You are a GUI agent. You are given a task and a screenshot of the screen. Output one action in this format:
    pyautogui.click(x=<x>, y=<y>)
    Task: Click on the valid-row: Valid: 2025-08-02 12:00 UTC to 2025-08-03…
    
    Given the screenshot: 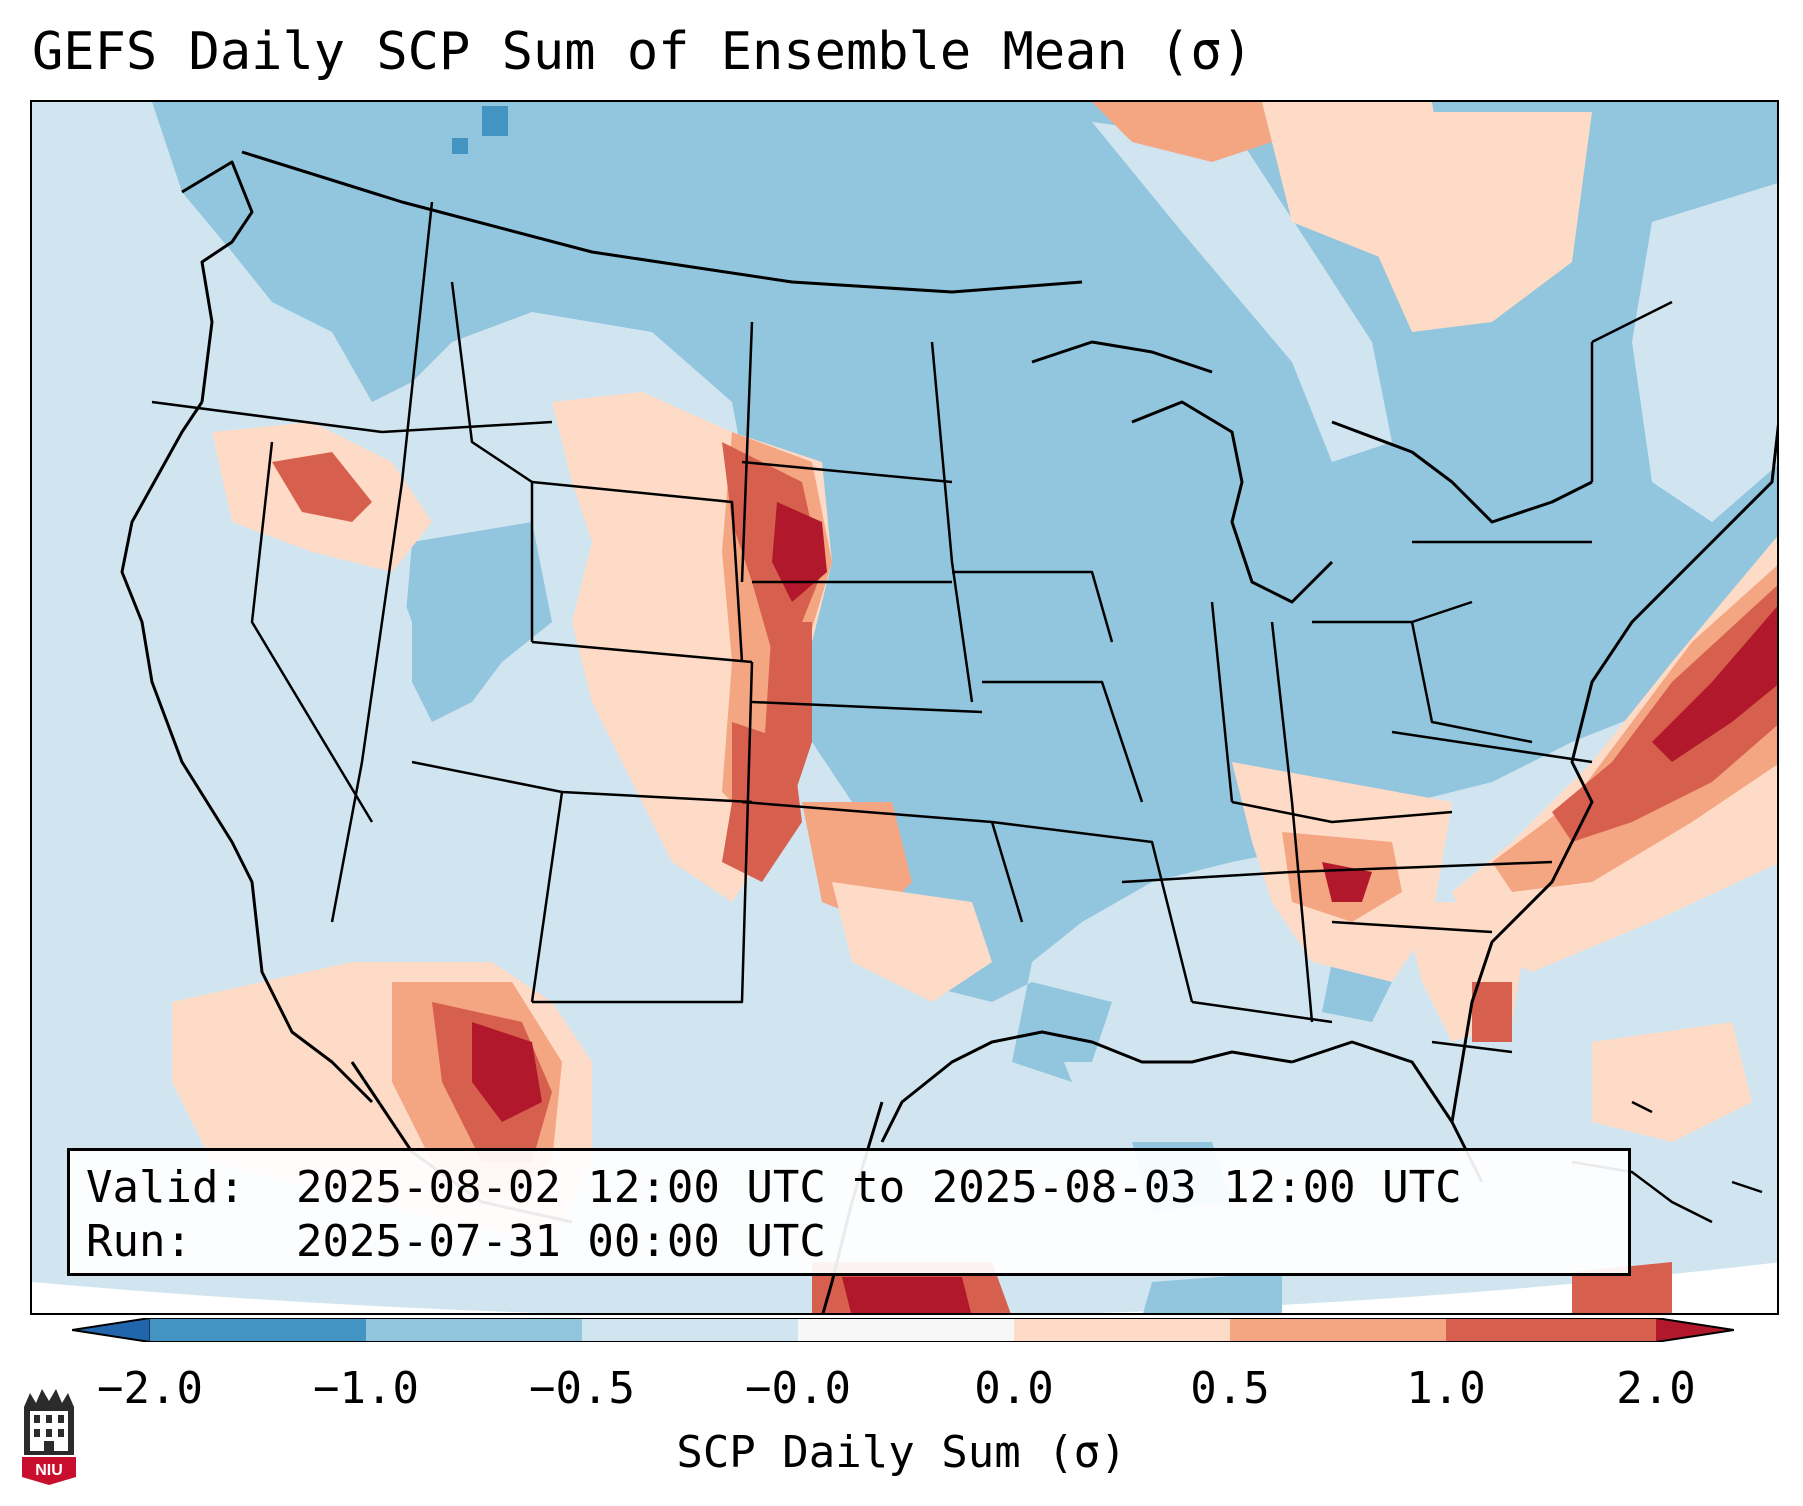 What is the action you would take?
    pyautogui.click(x=849, y=1188)
    